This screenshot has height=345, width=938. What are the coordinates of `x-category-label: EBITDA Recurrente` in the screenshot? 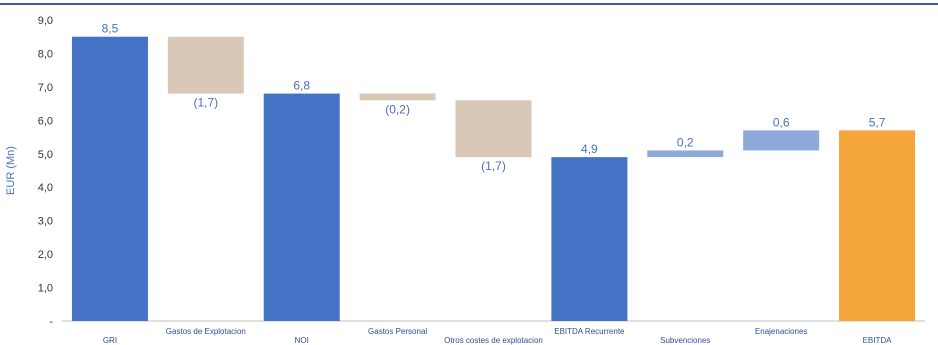 It's located at (589, 331).